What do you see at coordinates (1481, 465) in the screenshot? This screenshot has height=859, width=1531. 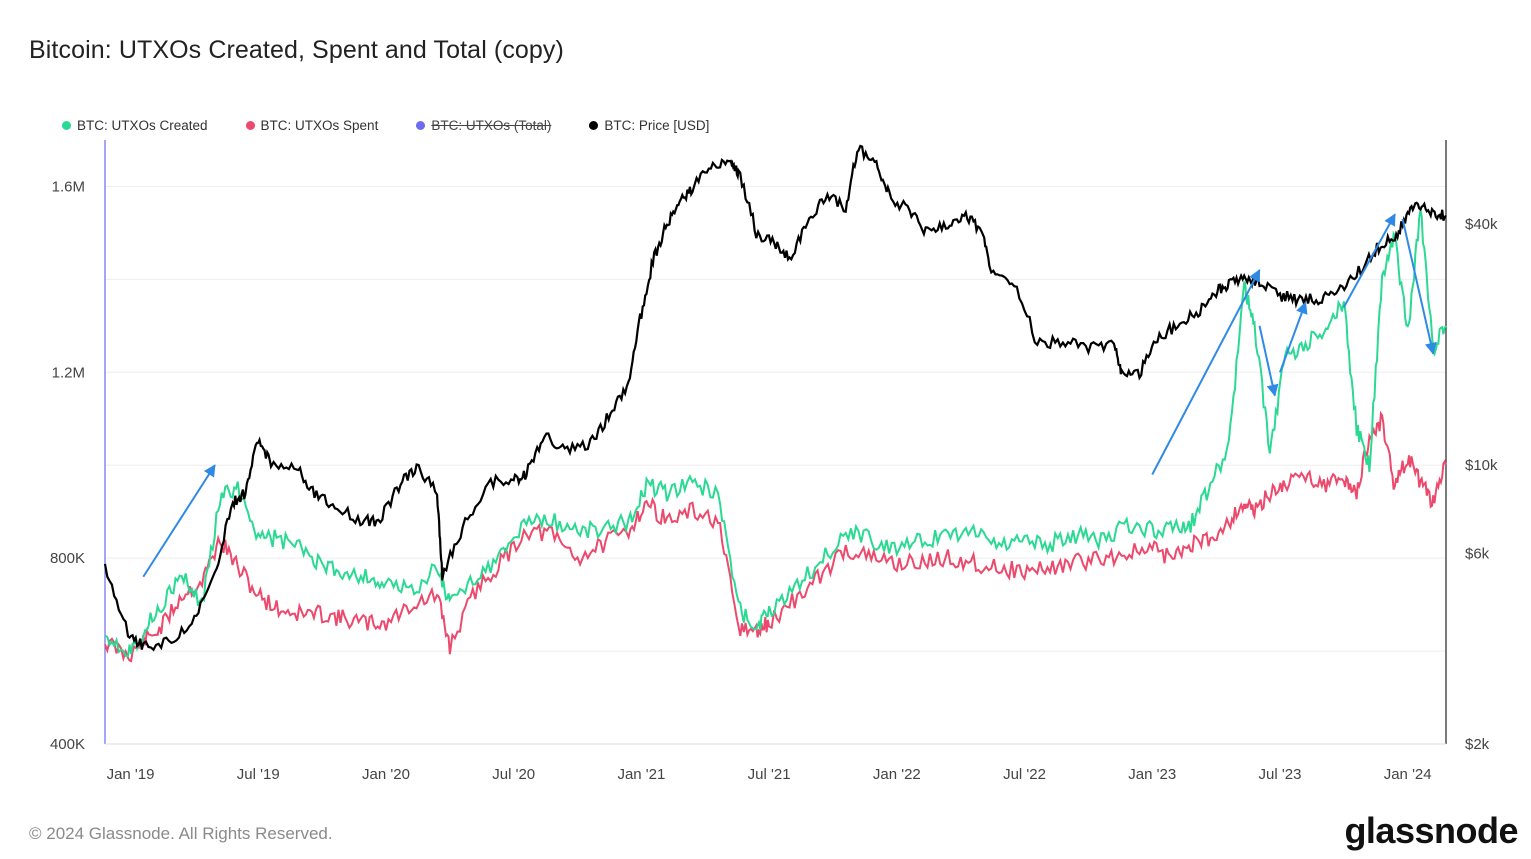 I see `y-right-tick-label: $10k` at bounding box center [1481, 465].